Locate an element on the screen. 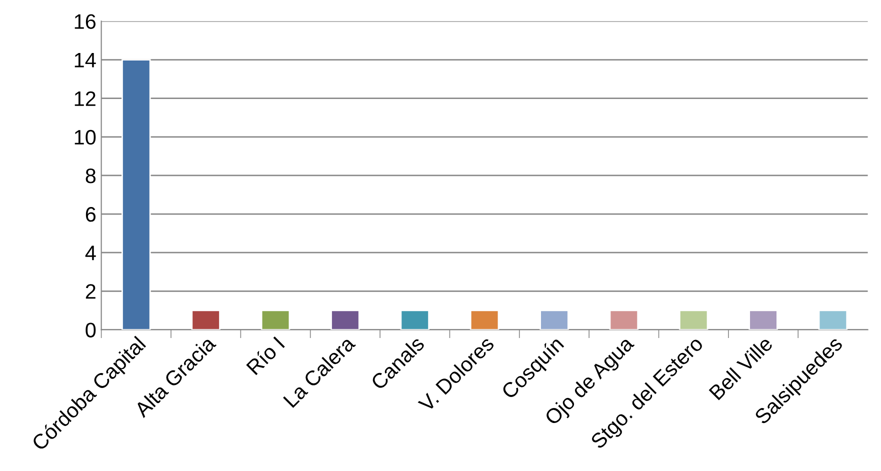  y-tick-label: 2 is located at coordinates (91, 291).